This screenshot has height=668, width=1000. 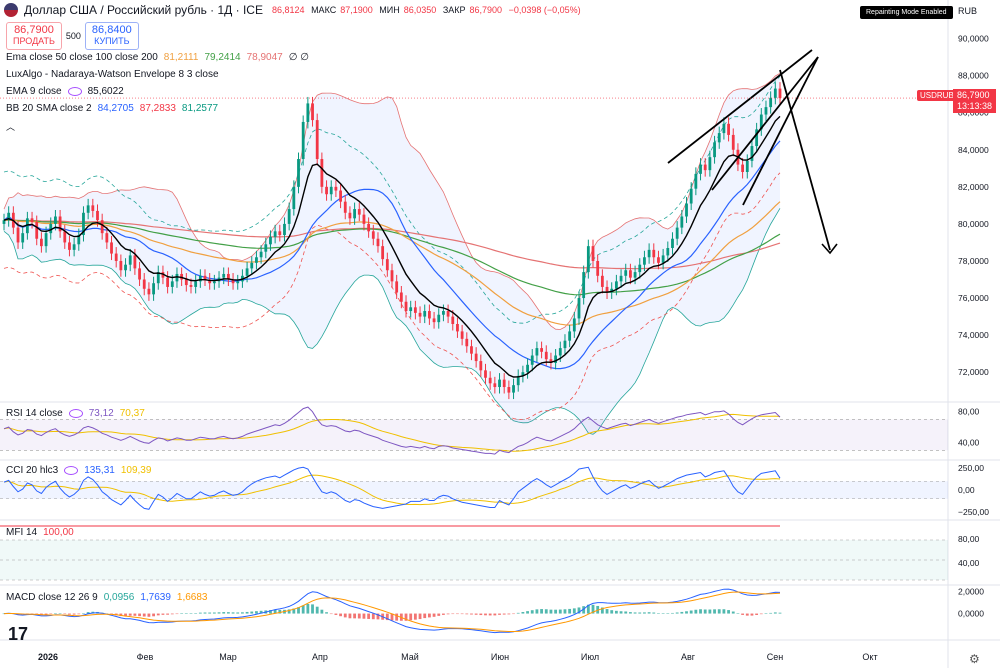 I want to click on legend-ema9-value: 85,6022, so click(x=105, y=91).